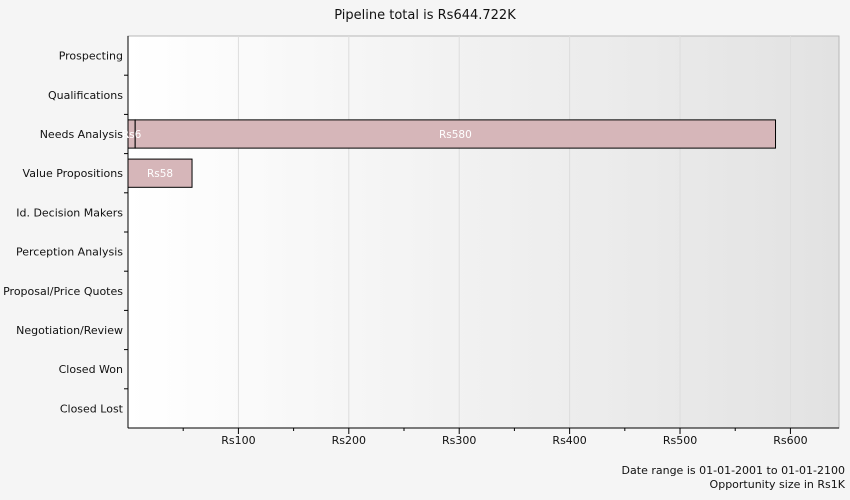 The width and height of the screenshot is (850, 500). What do you see at coordinates (69, 212) in the screenshot?
I see `category-label: Id. Decision Makers` at bounding box center [69, 212].